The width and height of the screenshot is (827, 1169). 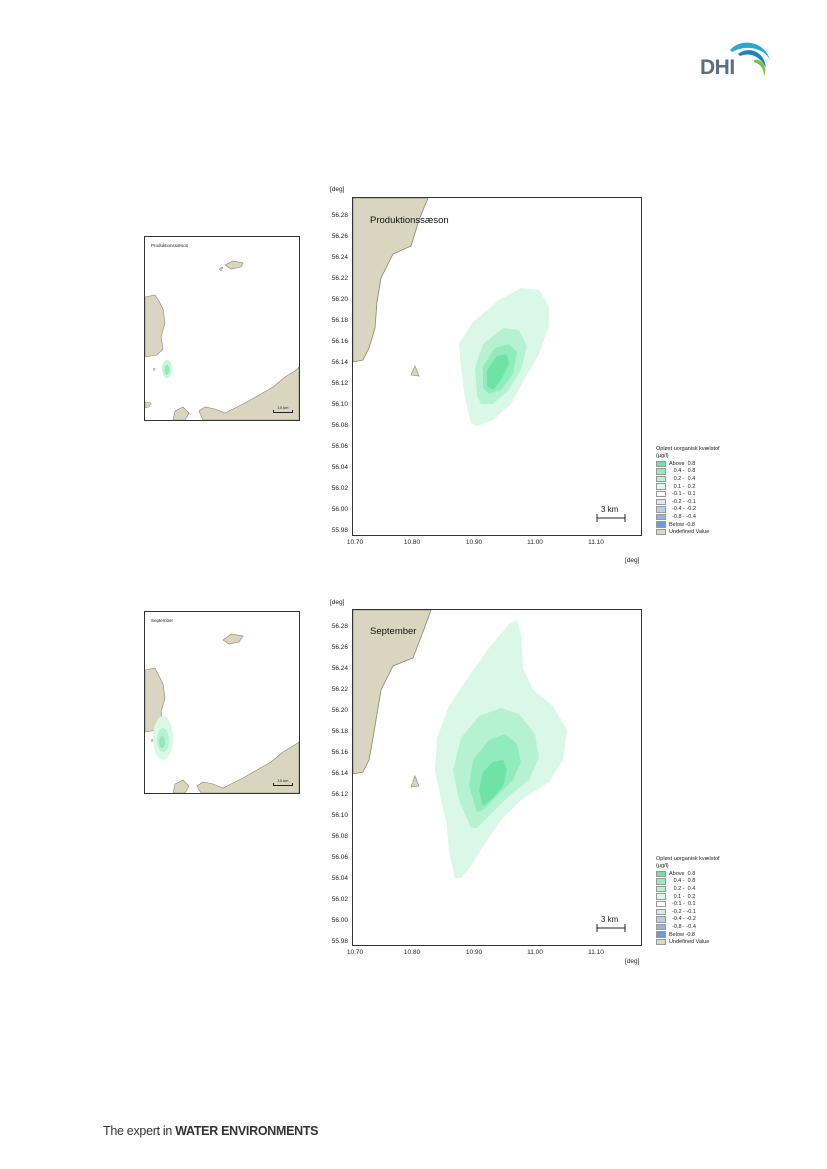 I want to click on dhi-logo: DHI, so click(x=740, y=60).